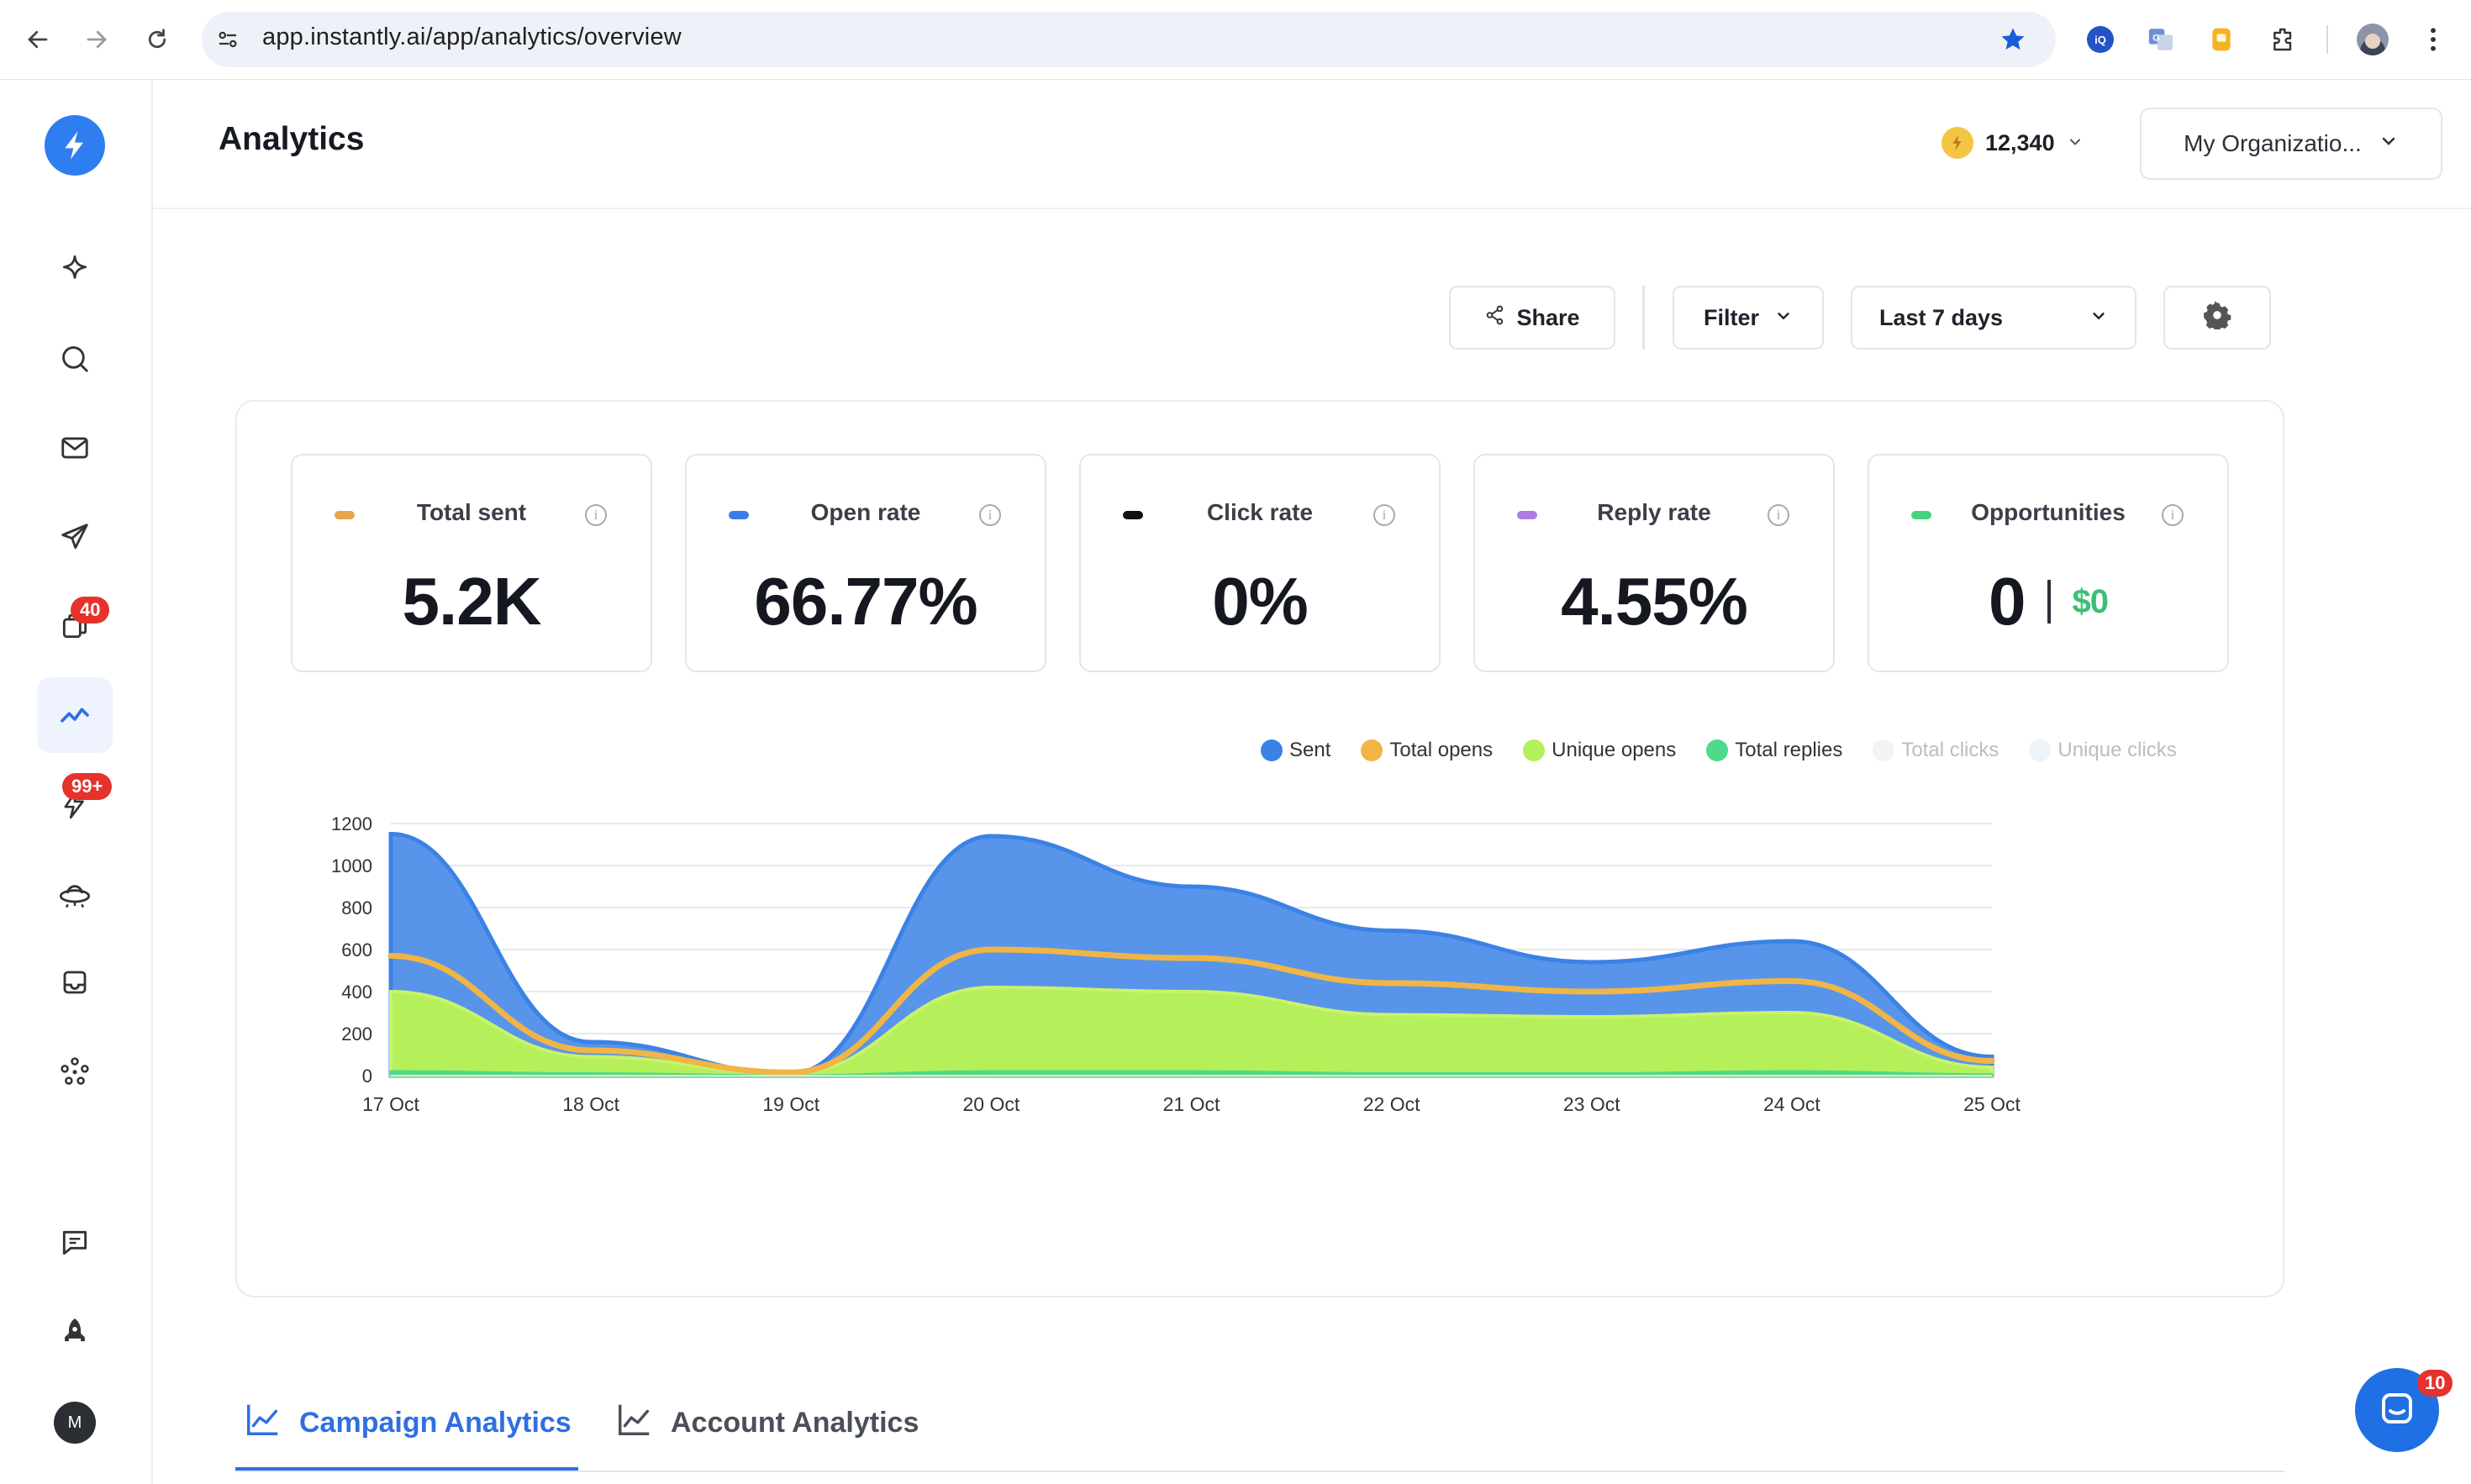 Image resolution: width=2471 pixels, height=1484 pixels. Describe the element at coordinates (2020, 142) in the screenshot. I see `credits-value: 12,340` at that location.